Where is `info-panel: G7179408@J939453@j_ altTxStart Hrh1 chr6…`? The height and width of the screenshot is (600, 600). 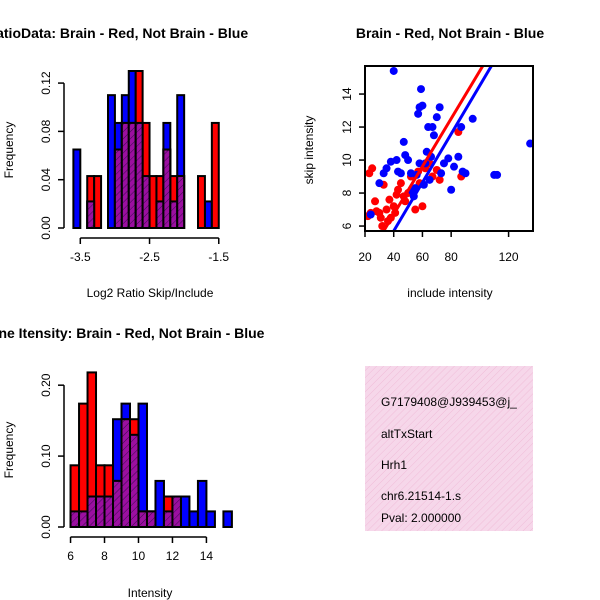 info-panel: G7179408@J939453@j_ altTxStart Hrh1 chr6… is located at coordinates (449, 448).